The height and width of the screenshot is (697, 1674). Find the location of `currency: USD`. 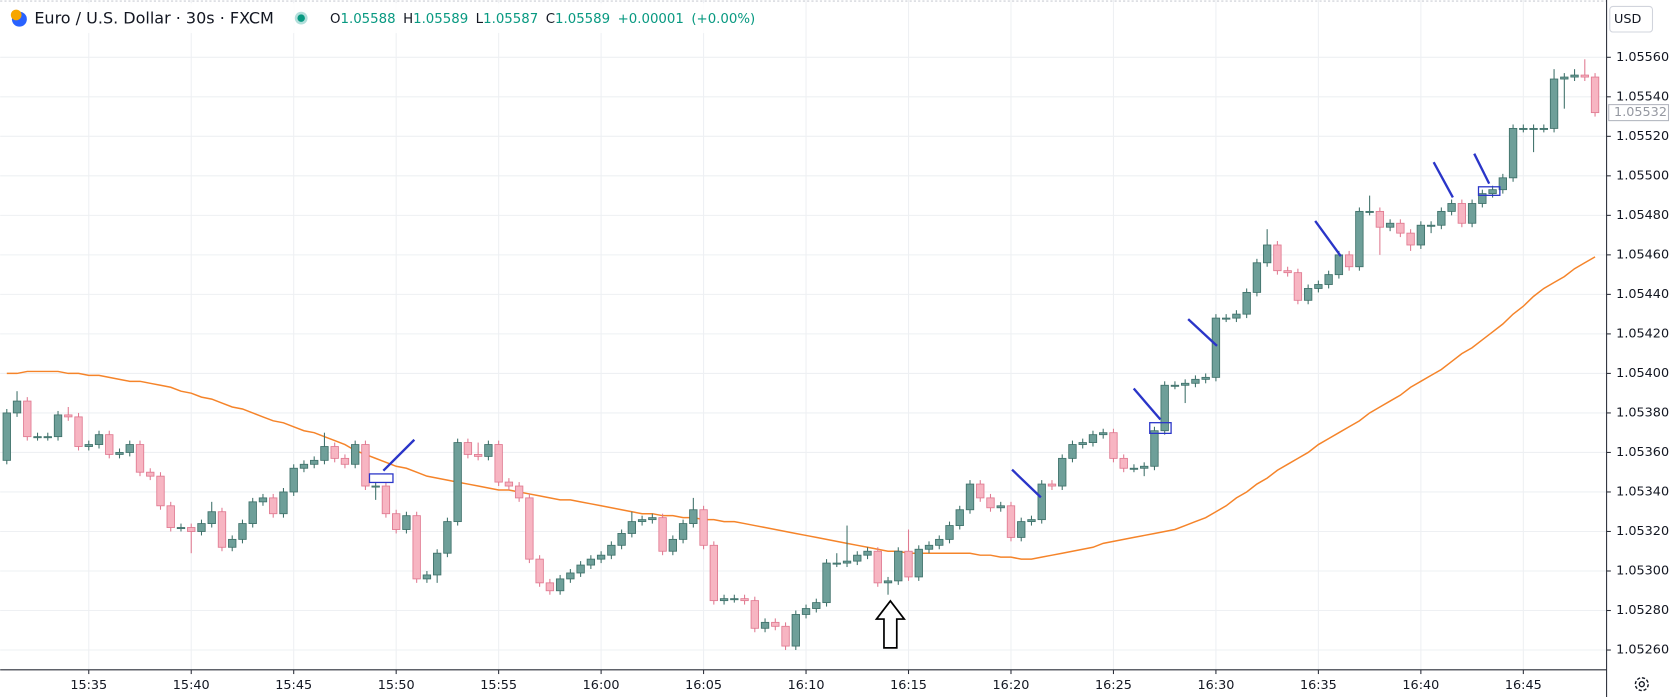

currency: USD is located at coordinates (1627, 19).